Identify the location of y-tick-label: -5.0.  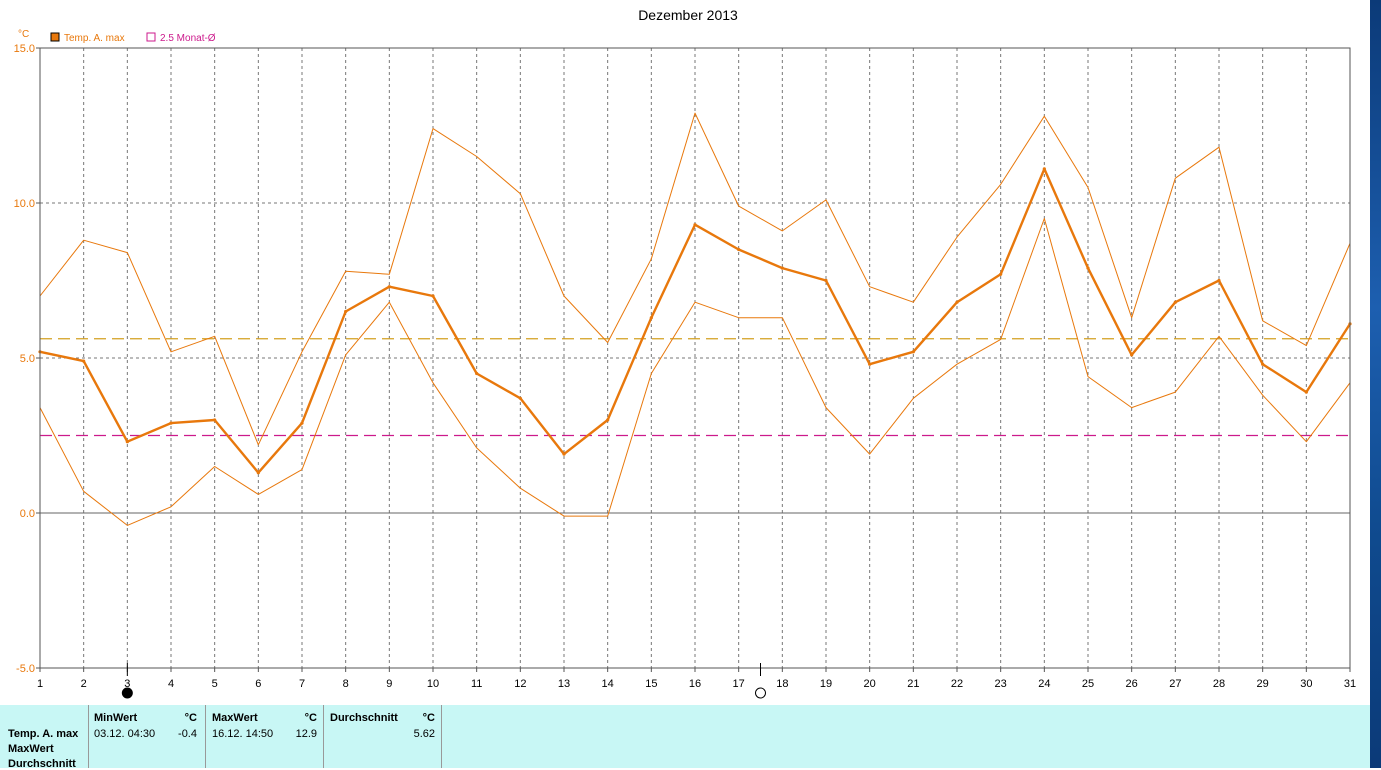
(25, 669).